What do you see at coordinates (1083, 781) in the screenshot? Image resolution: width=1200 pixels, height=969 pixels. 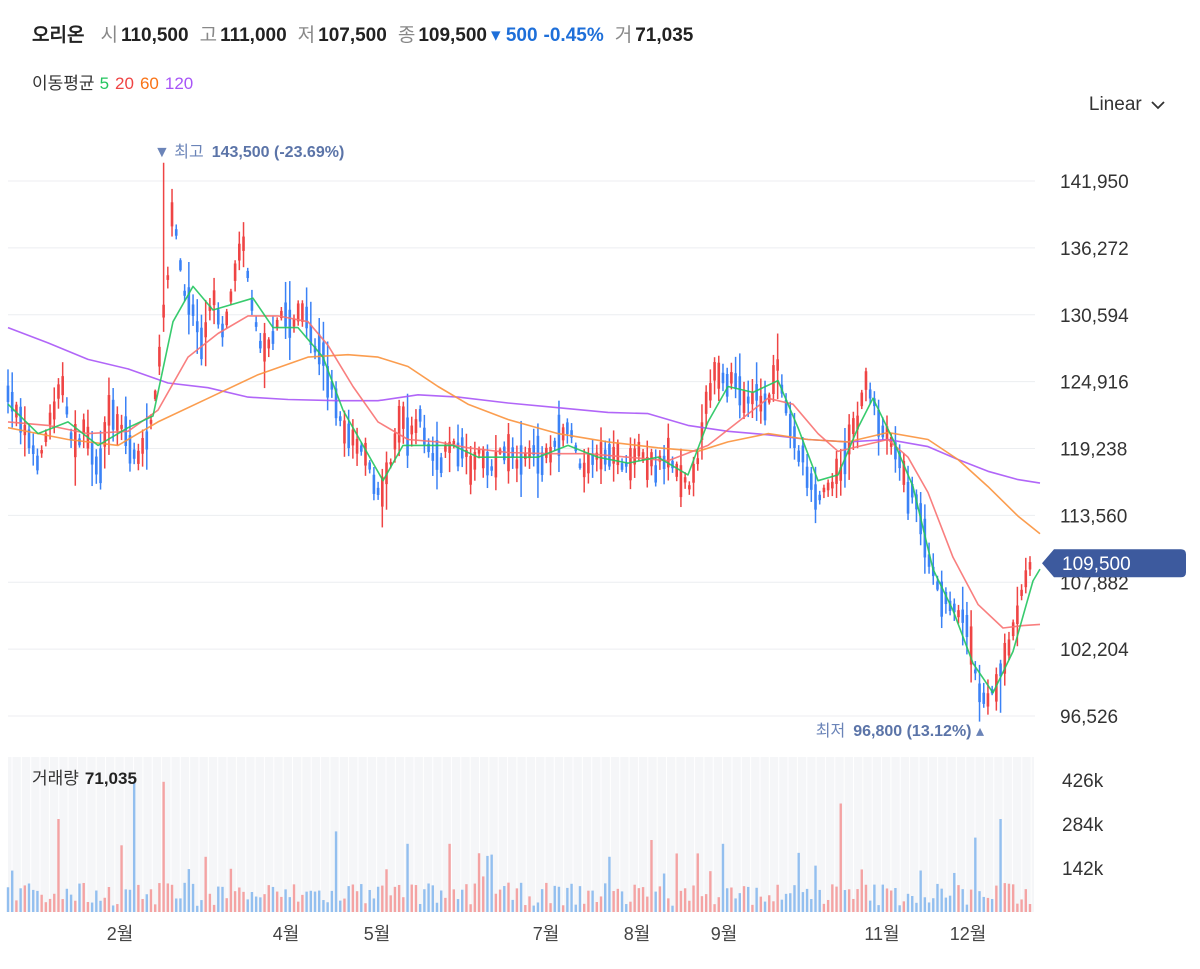 I see `volume-tick-label: 426k` at bounding box center [1083, 781].